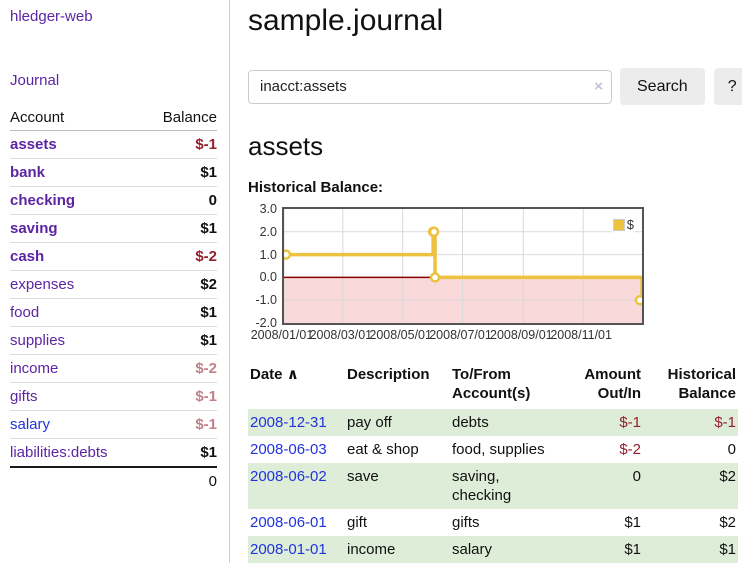 Image resolution: width=742 pixels, height=582 pixels. What do you see at coordinates (180, 284) in the screenshot?
I see `account-balance: $2` at bounding box center [180, 284].